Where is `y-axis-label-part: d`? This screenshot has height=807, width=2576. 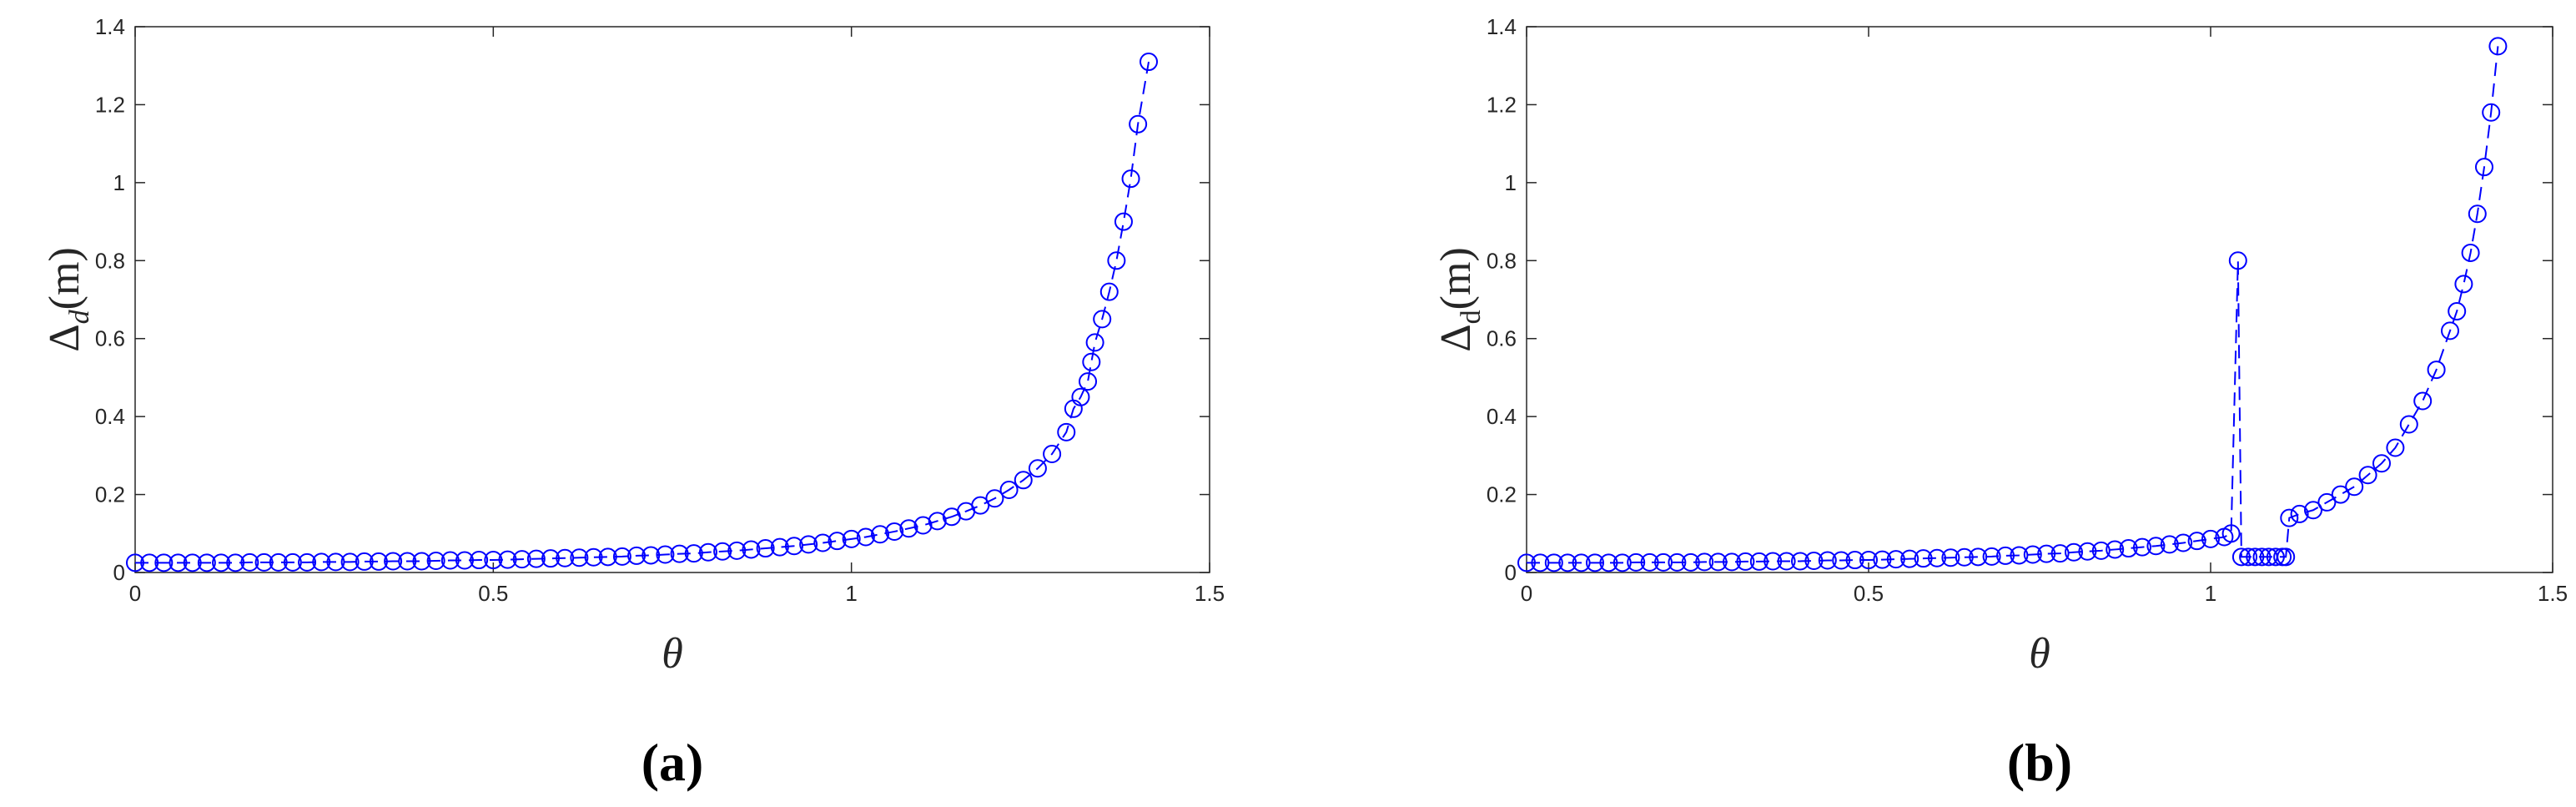
y-axis-label-part: d is located at coordinates (1471, 317).